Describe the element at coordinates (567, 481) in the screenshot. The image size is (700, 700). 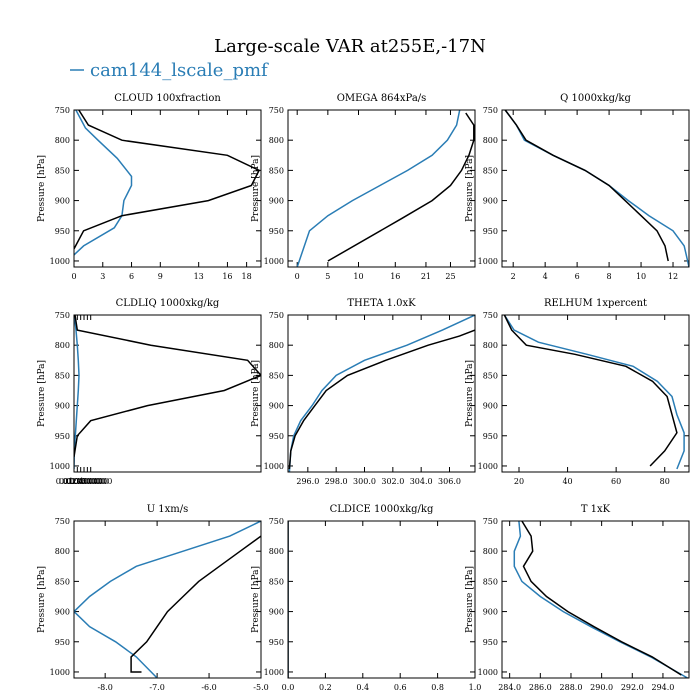
I see `x-tick-label: 40` at that location.